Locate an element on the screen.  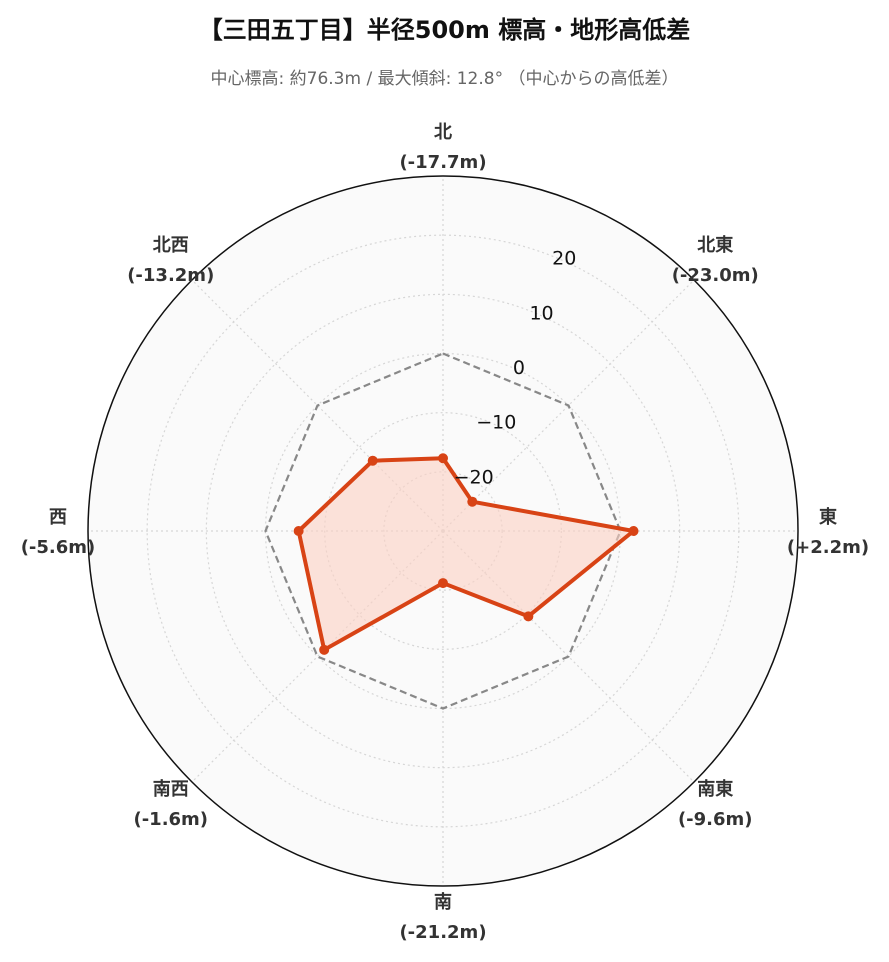
chart-subtitle: 中心標高: 約76.3m / 最大傾斜: 12.8° （中心からの高低差） is located at coordinates (444, 79).